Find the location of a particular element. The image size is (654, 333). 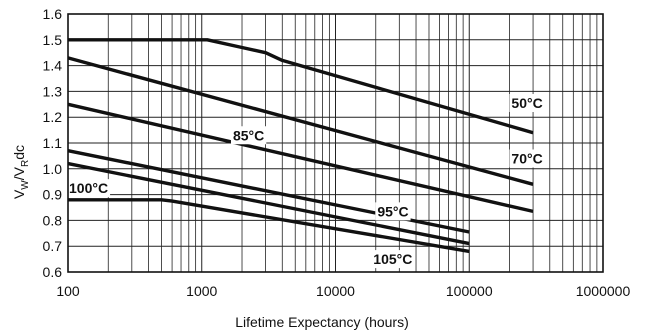

y-tick-label: 1.3 is located at coordinates (53, 91).